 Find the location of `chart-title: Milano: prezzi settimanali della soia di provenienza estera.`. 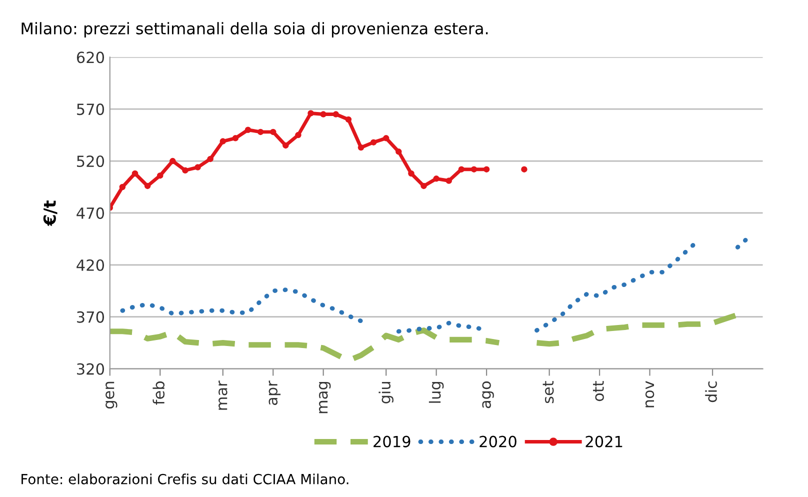

chart-title: Milano: prezzi settimanali della soia di provenienza estera. is located at coordinates (255, 30).